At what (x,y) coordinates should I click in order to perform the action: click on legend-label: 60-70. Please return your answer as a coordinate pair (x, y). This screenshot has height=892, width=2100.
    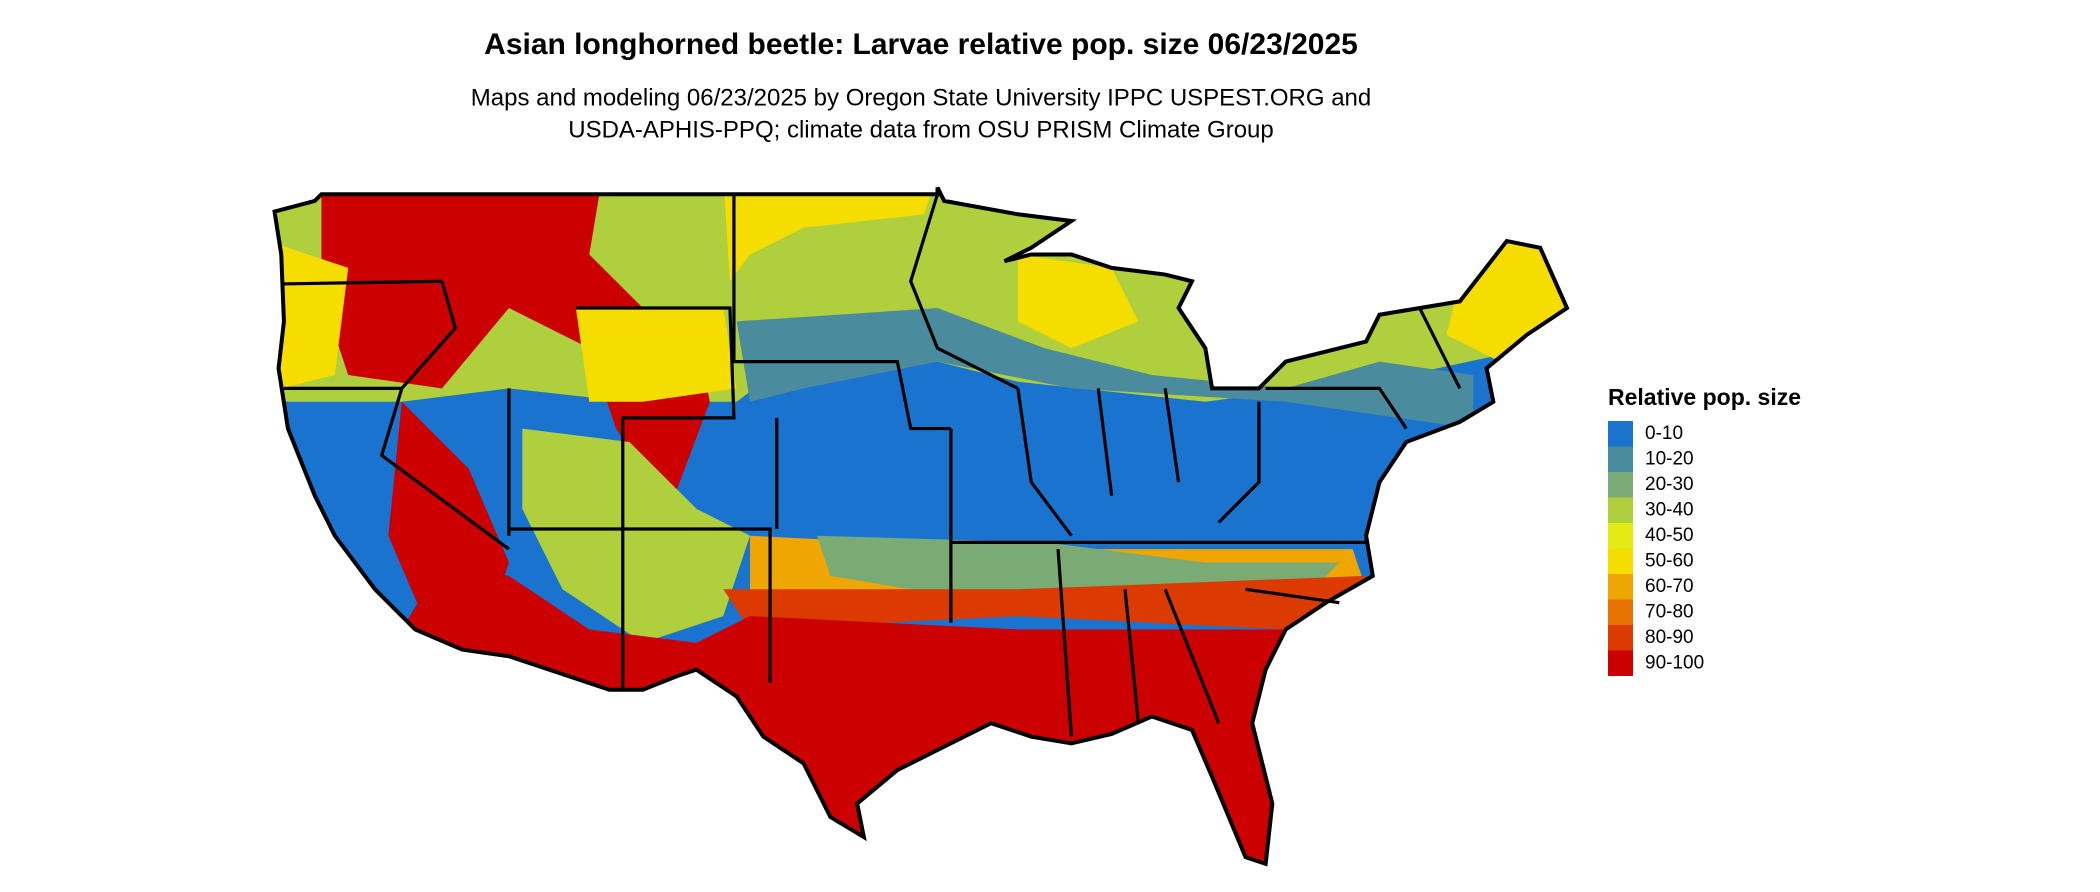
    Looking at the image, I should click on (1669, 586).